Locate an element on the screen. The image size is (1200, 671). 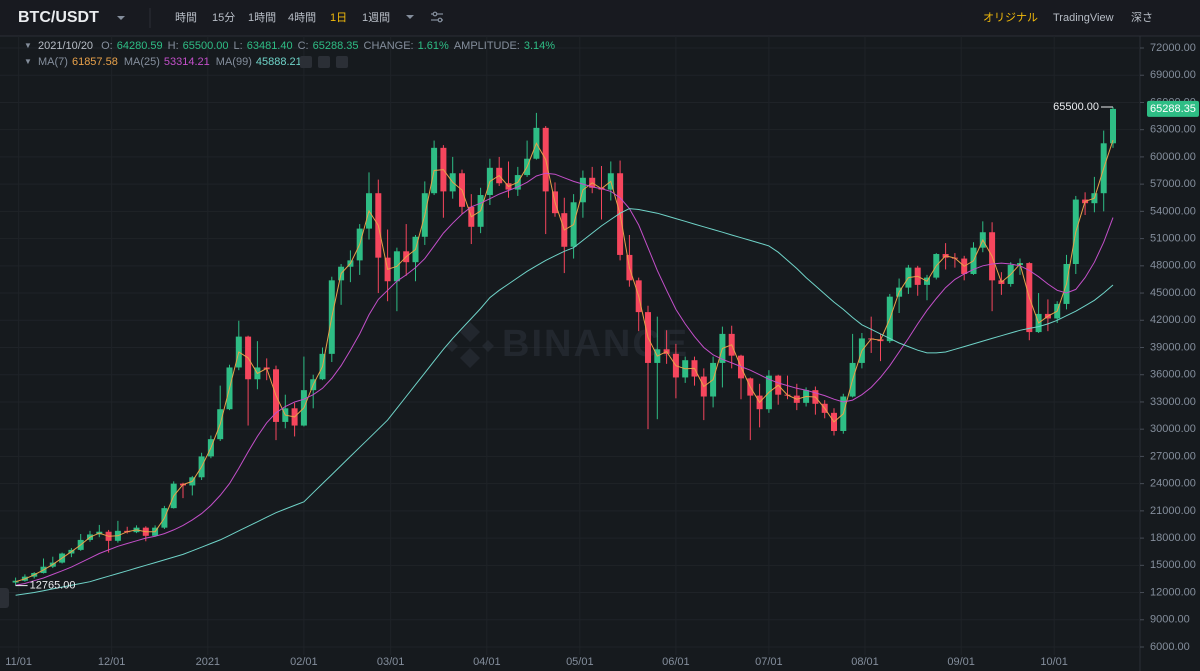
x-tick-label: 03/01 is located at coordinates (391, 662).